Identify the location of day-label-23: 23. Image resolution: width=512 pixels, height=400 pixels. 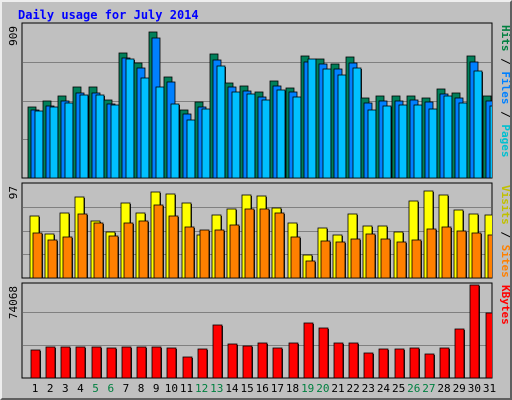
(368, 388).